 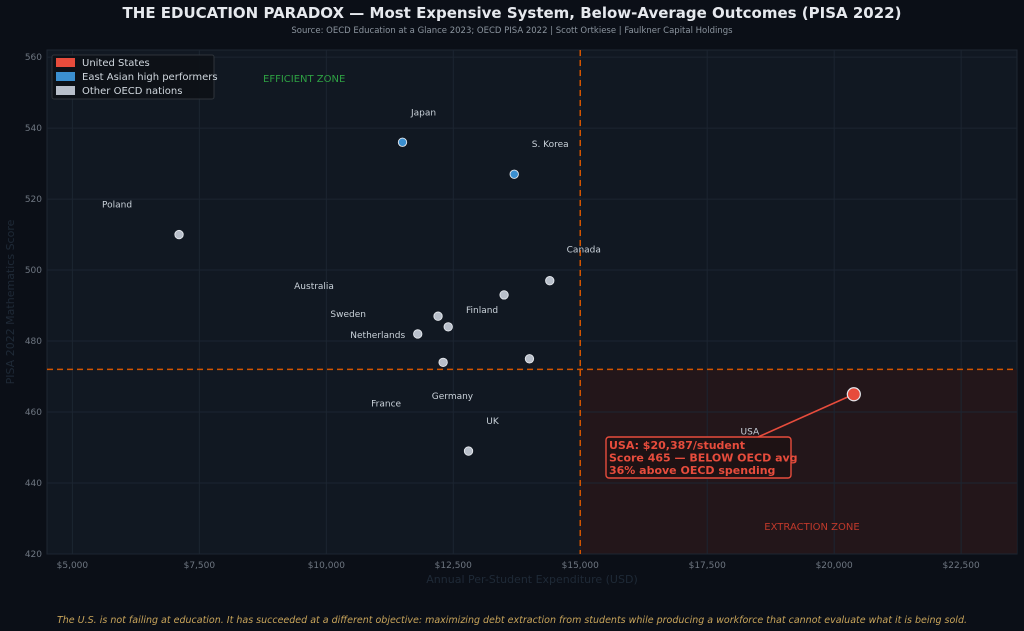 What do you see at coordinates (132, 91) in the screenshot?
I see `legend-label: Other OECD nations` at bounding box center [132, 91].